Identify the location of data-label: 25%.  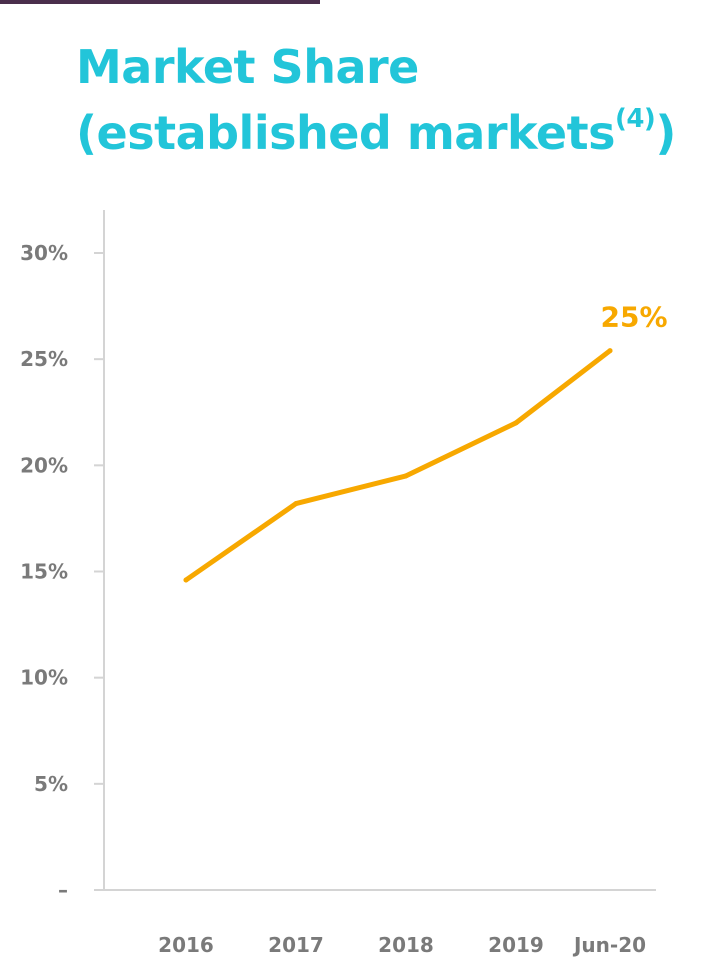
(633, 317).